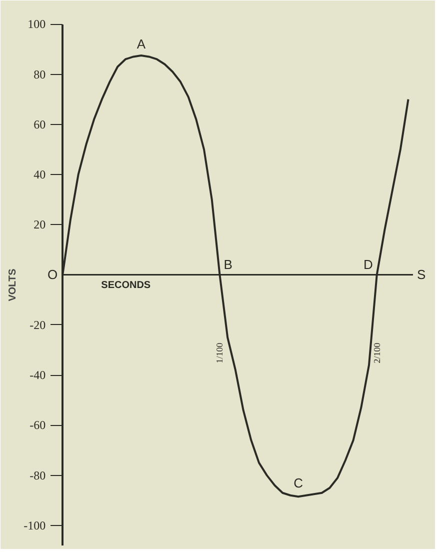  What do you see at coordinates (368, 264) in the screenshot?
I see `annotation: D` at bounding box center [368, 264].